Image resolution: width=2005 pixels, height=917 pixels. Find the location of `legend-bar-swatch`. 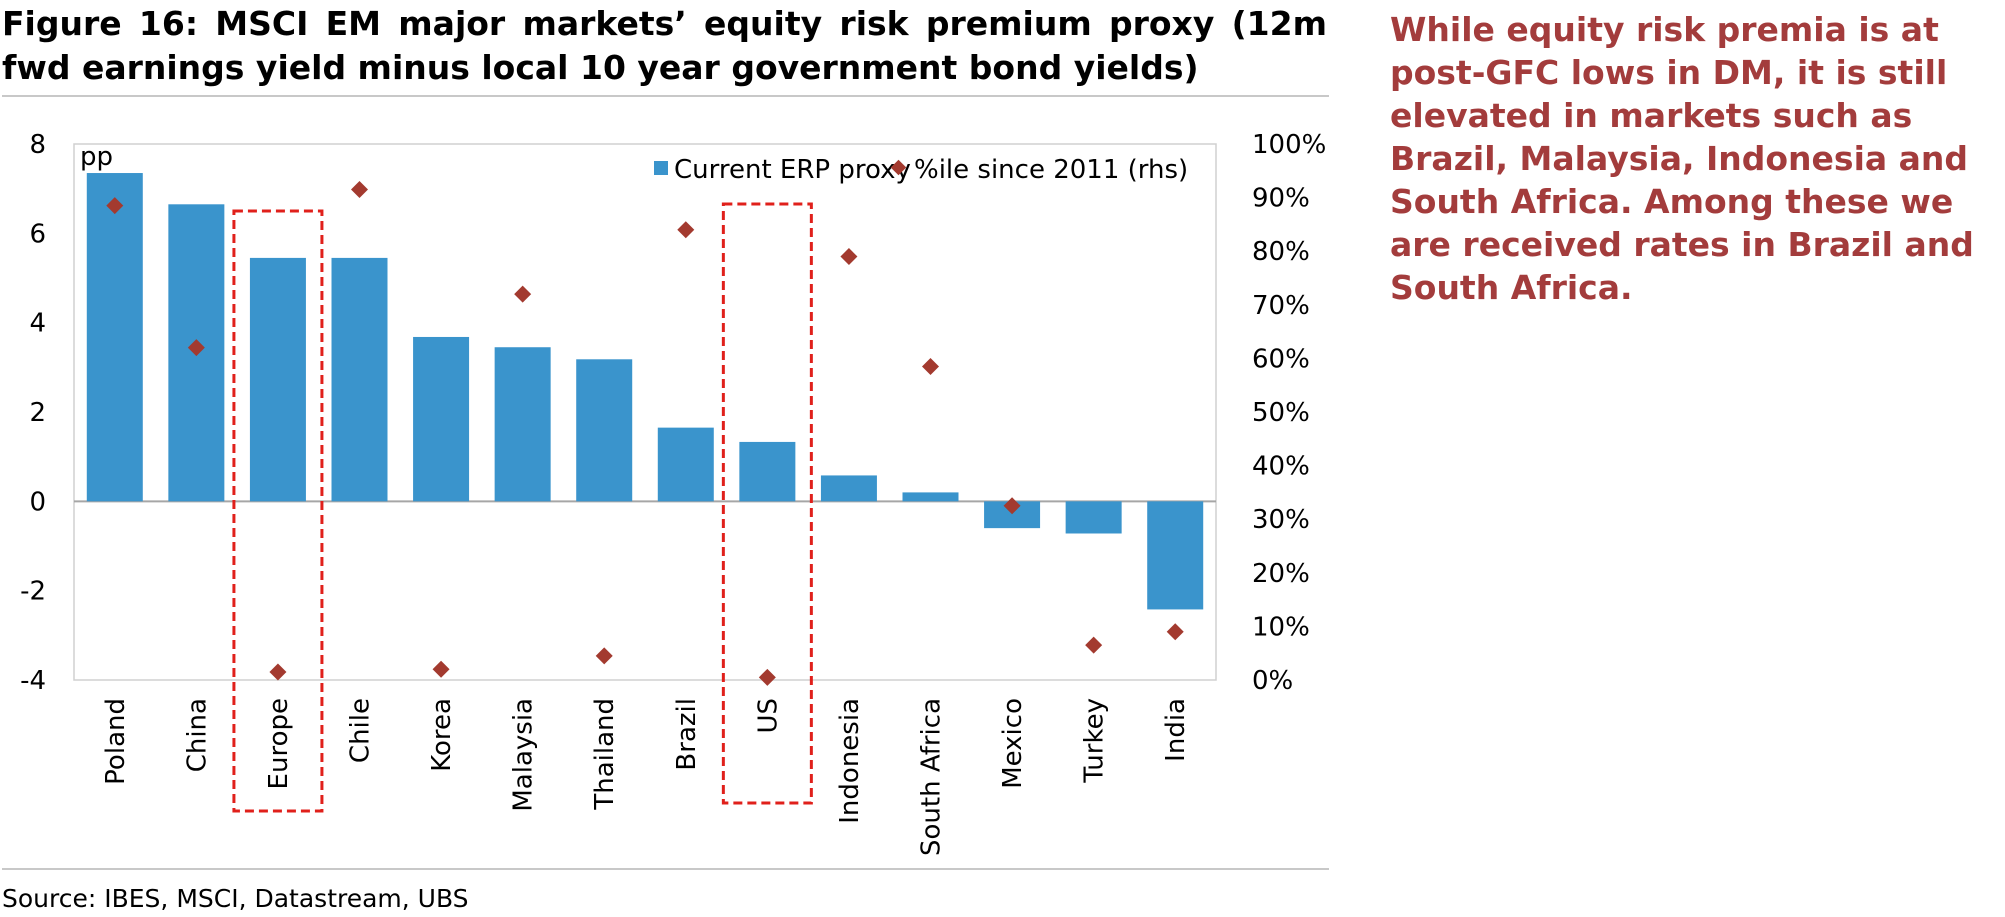

legend-bar-swatch is located at coordinates (661, 168).